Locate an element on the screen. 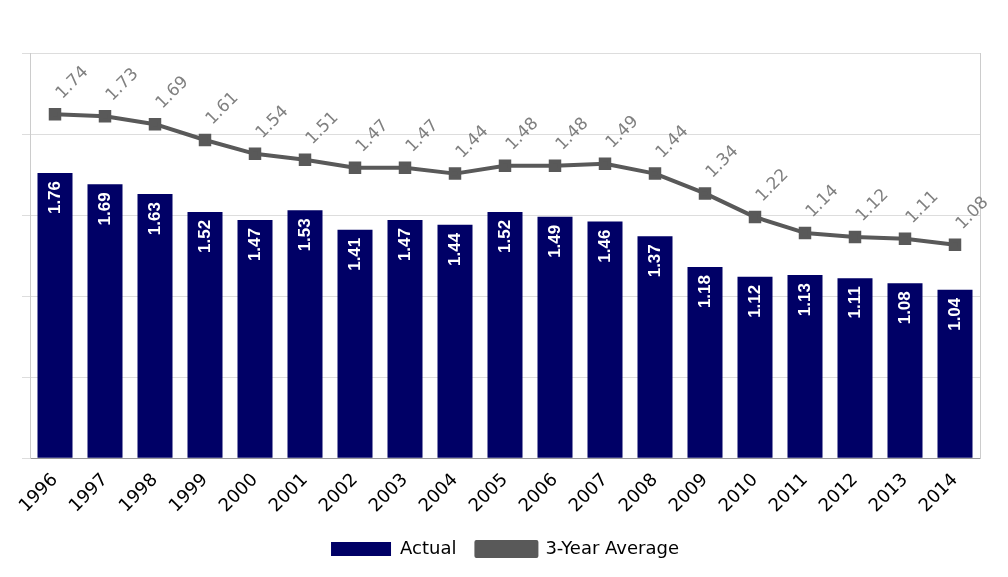 This screenshot has width=1008, height=577. data-label: 1.53 is located at coordinates (304, 235).